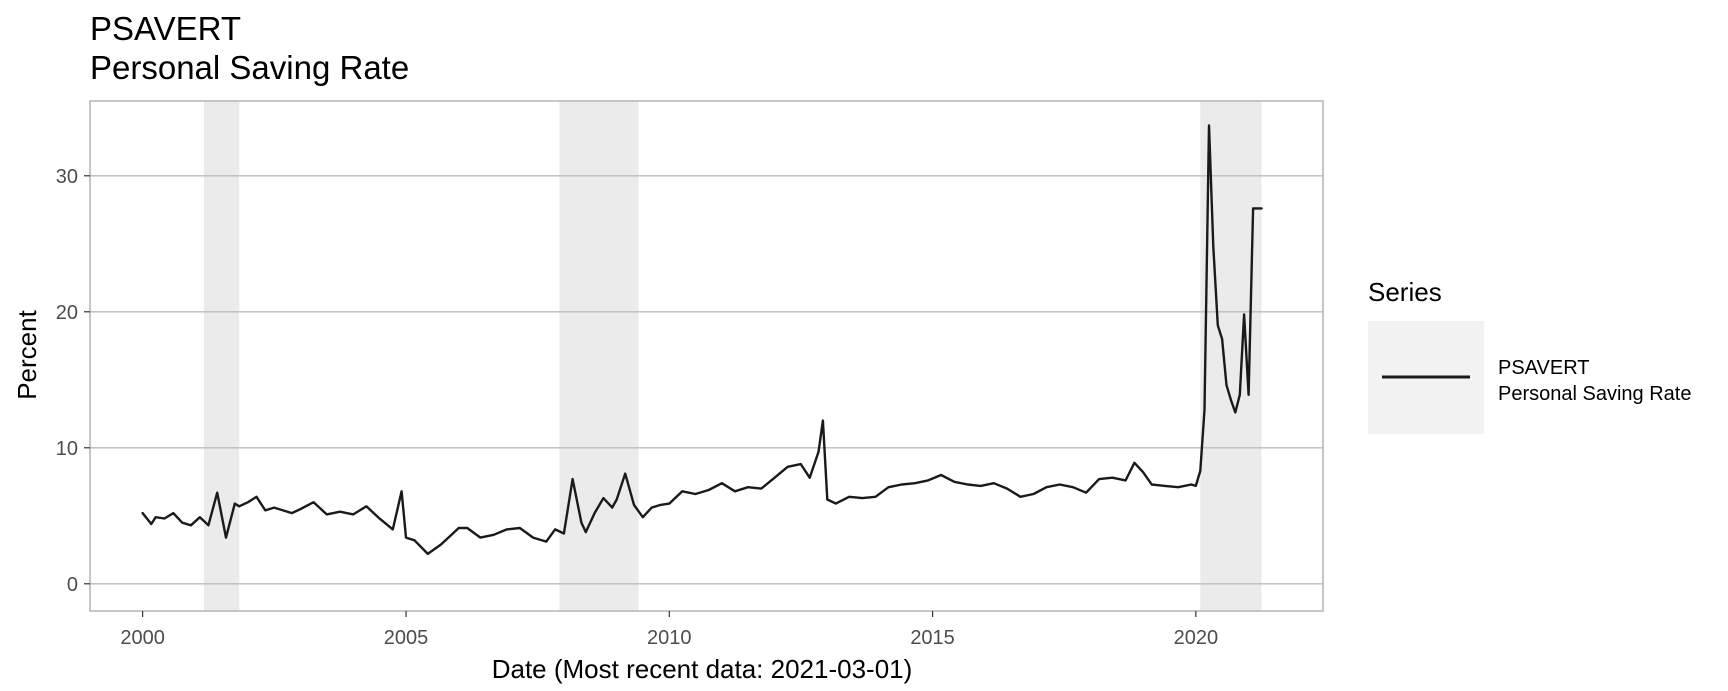 Image resolution: width=1728 pixels, height=691 pixels. I want to click on x-tick-label: 2015, so click(932, 638).